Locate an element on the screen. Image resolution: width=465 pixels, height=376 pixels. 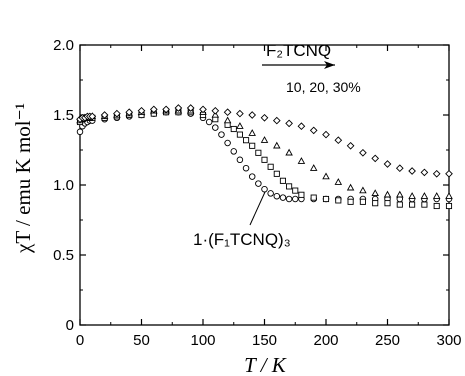
y-axis-label: χT / emu K mol⁻¹ is located at coordinates (23, 178).